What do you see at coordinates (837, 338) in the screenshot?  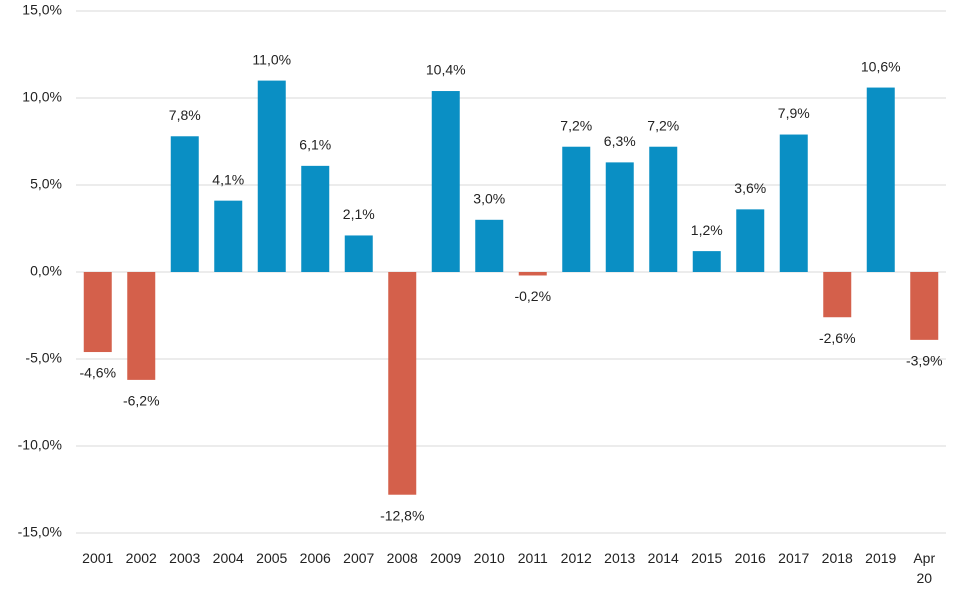 I see `value-label: -2,6%` at bounding box center [837, 338].